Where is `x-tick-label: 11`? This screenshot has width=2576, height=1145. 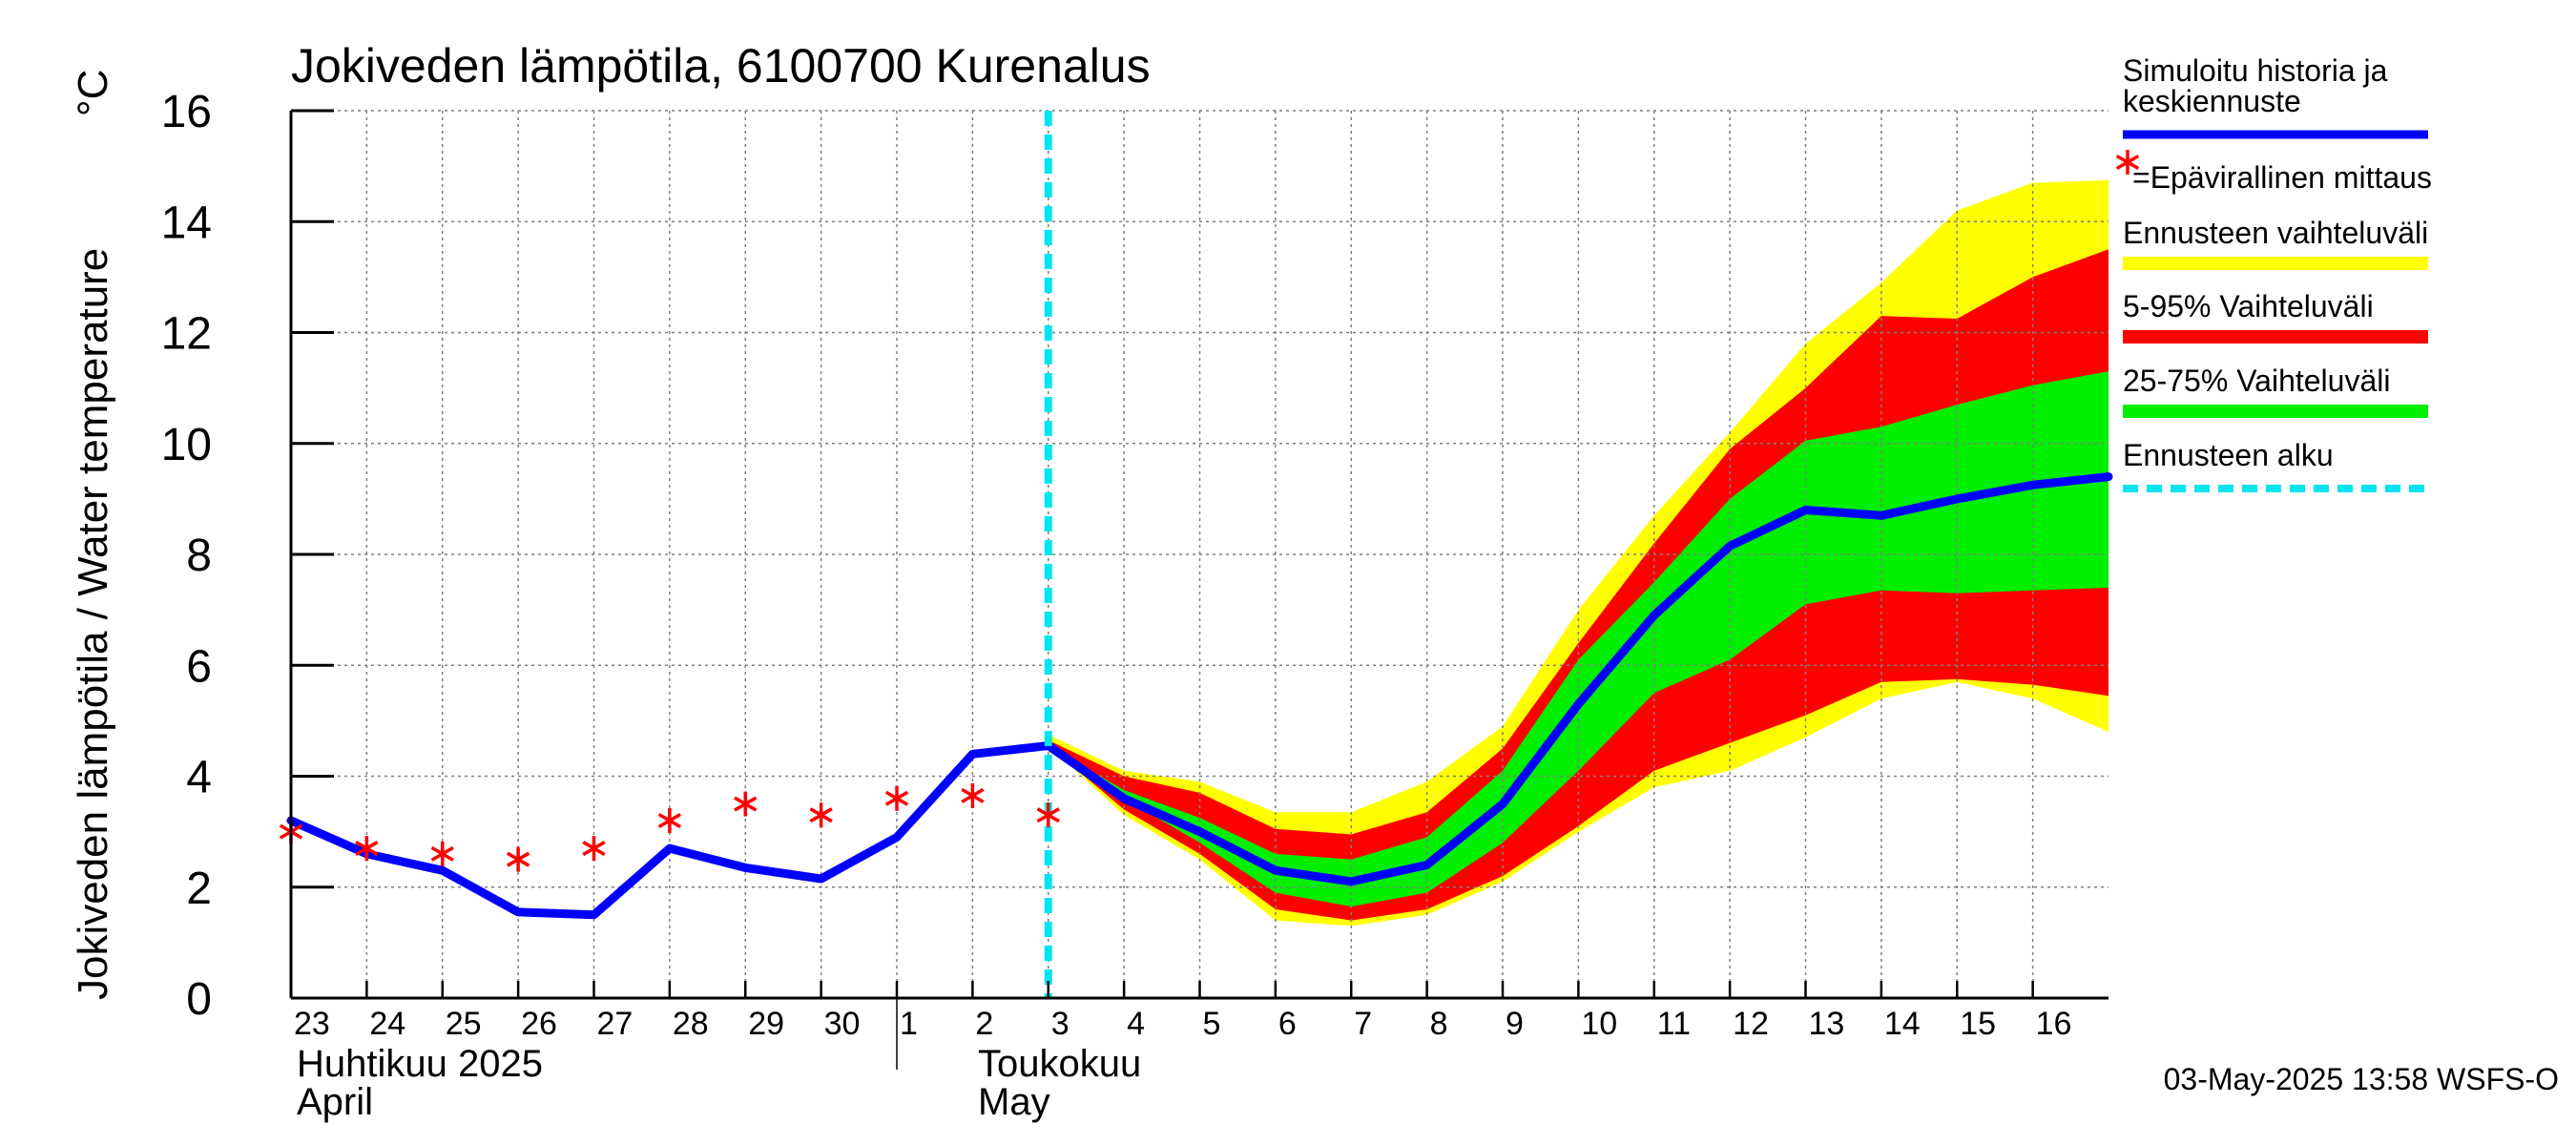 x-tick-label: 11 is located at coordinates (1674, 1024).